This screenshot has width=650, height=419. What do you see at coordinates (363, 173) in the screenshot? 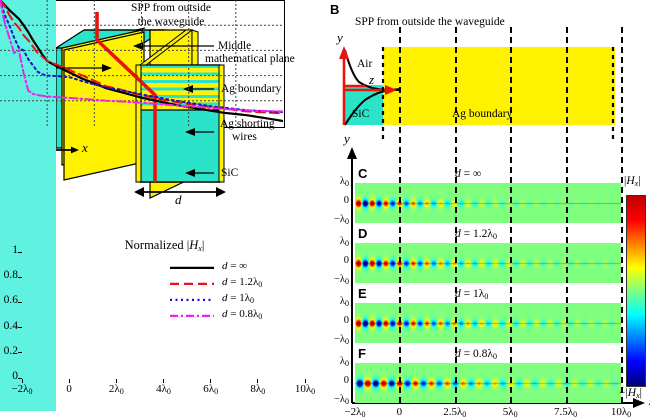
I see `fieldmap-letter-c: C` at bounding box center [363, 173].